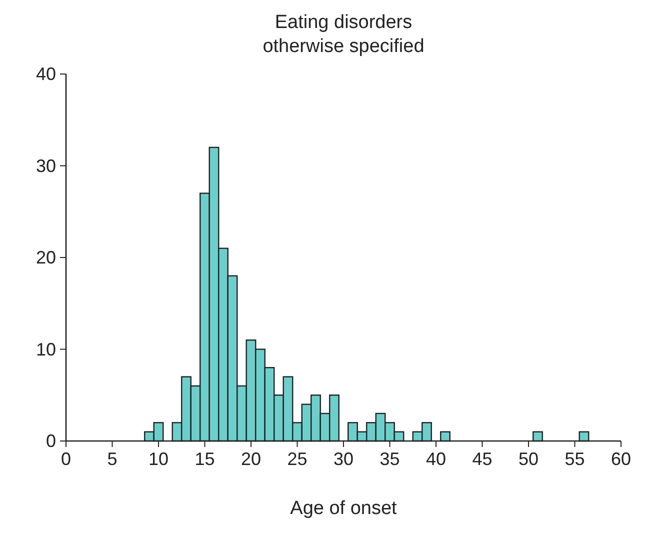 The image size is (651, 544). I want to click on x-tick-label: 25, so click(297, 459).